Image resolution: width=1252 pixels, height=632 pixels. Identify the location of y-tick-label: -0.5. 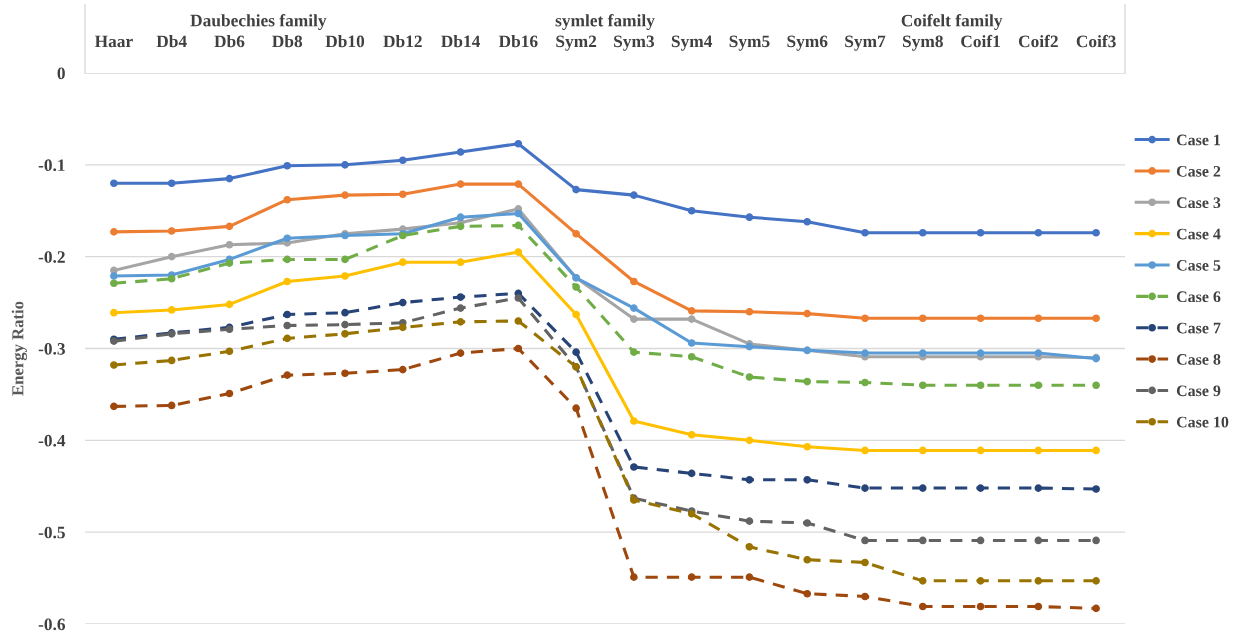
(51, 532).